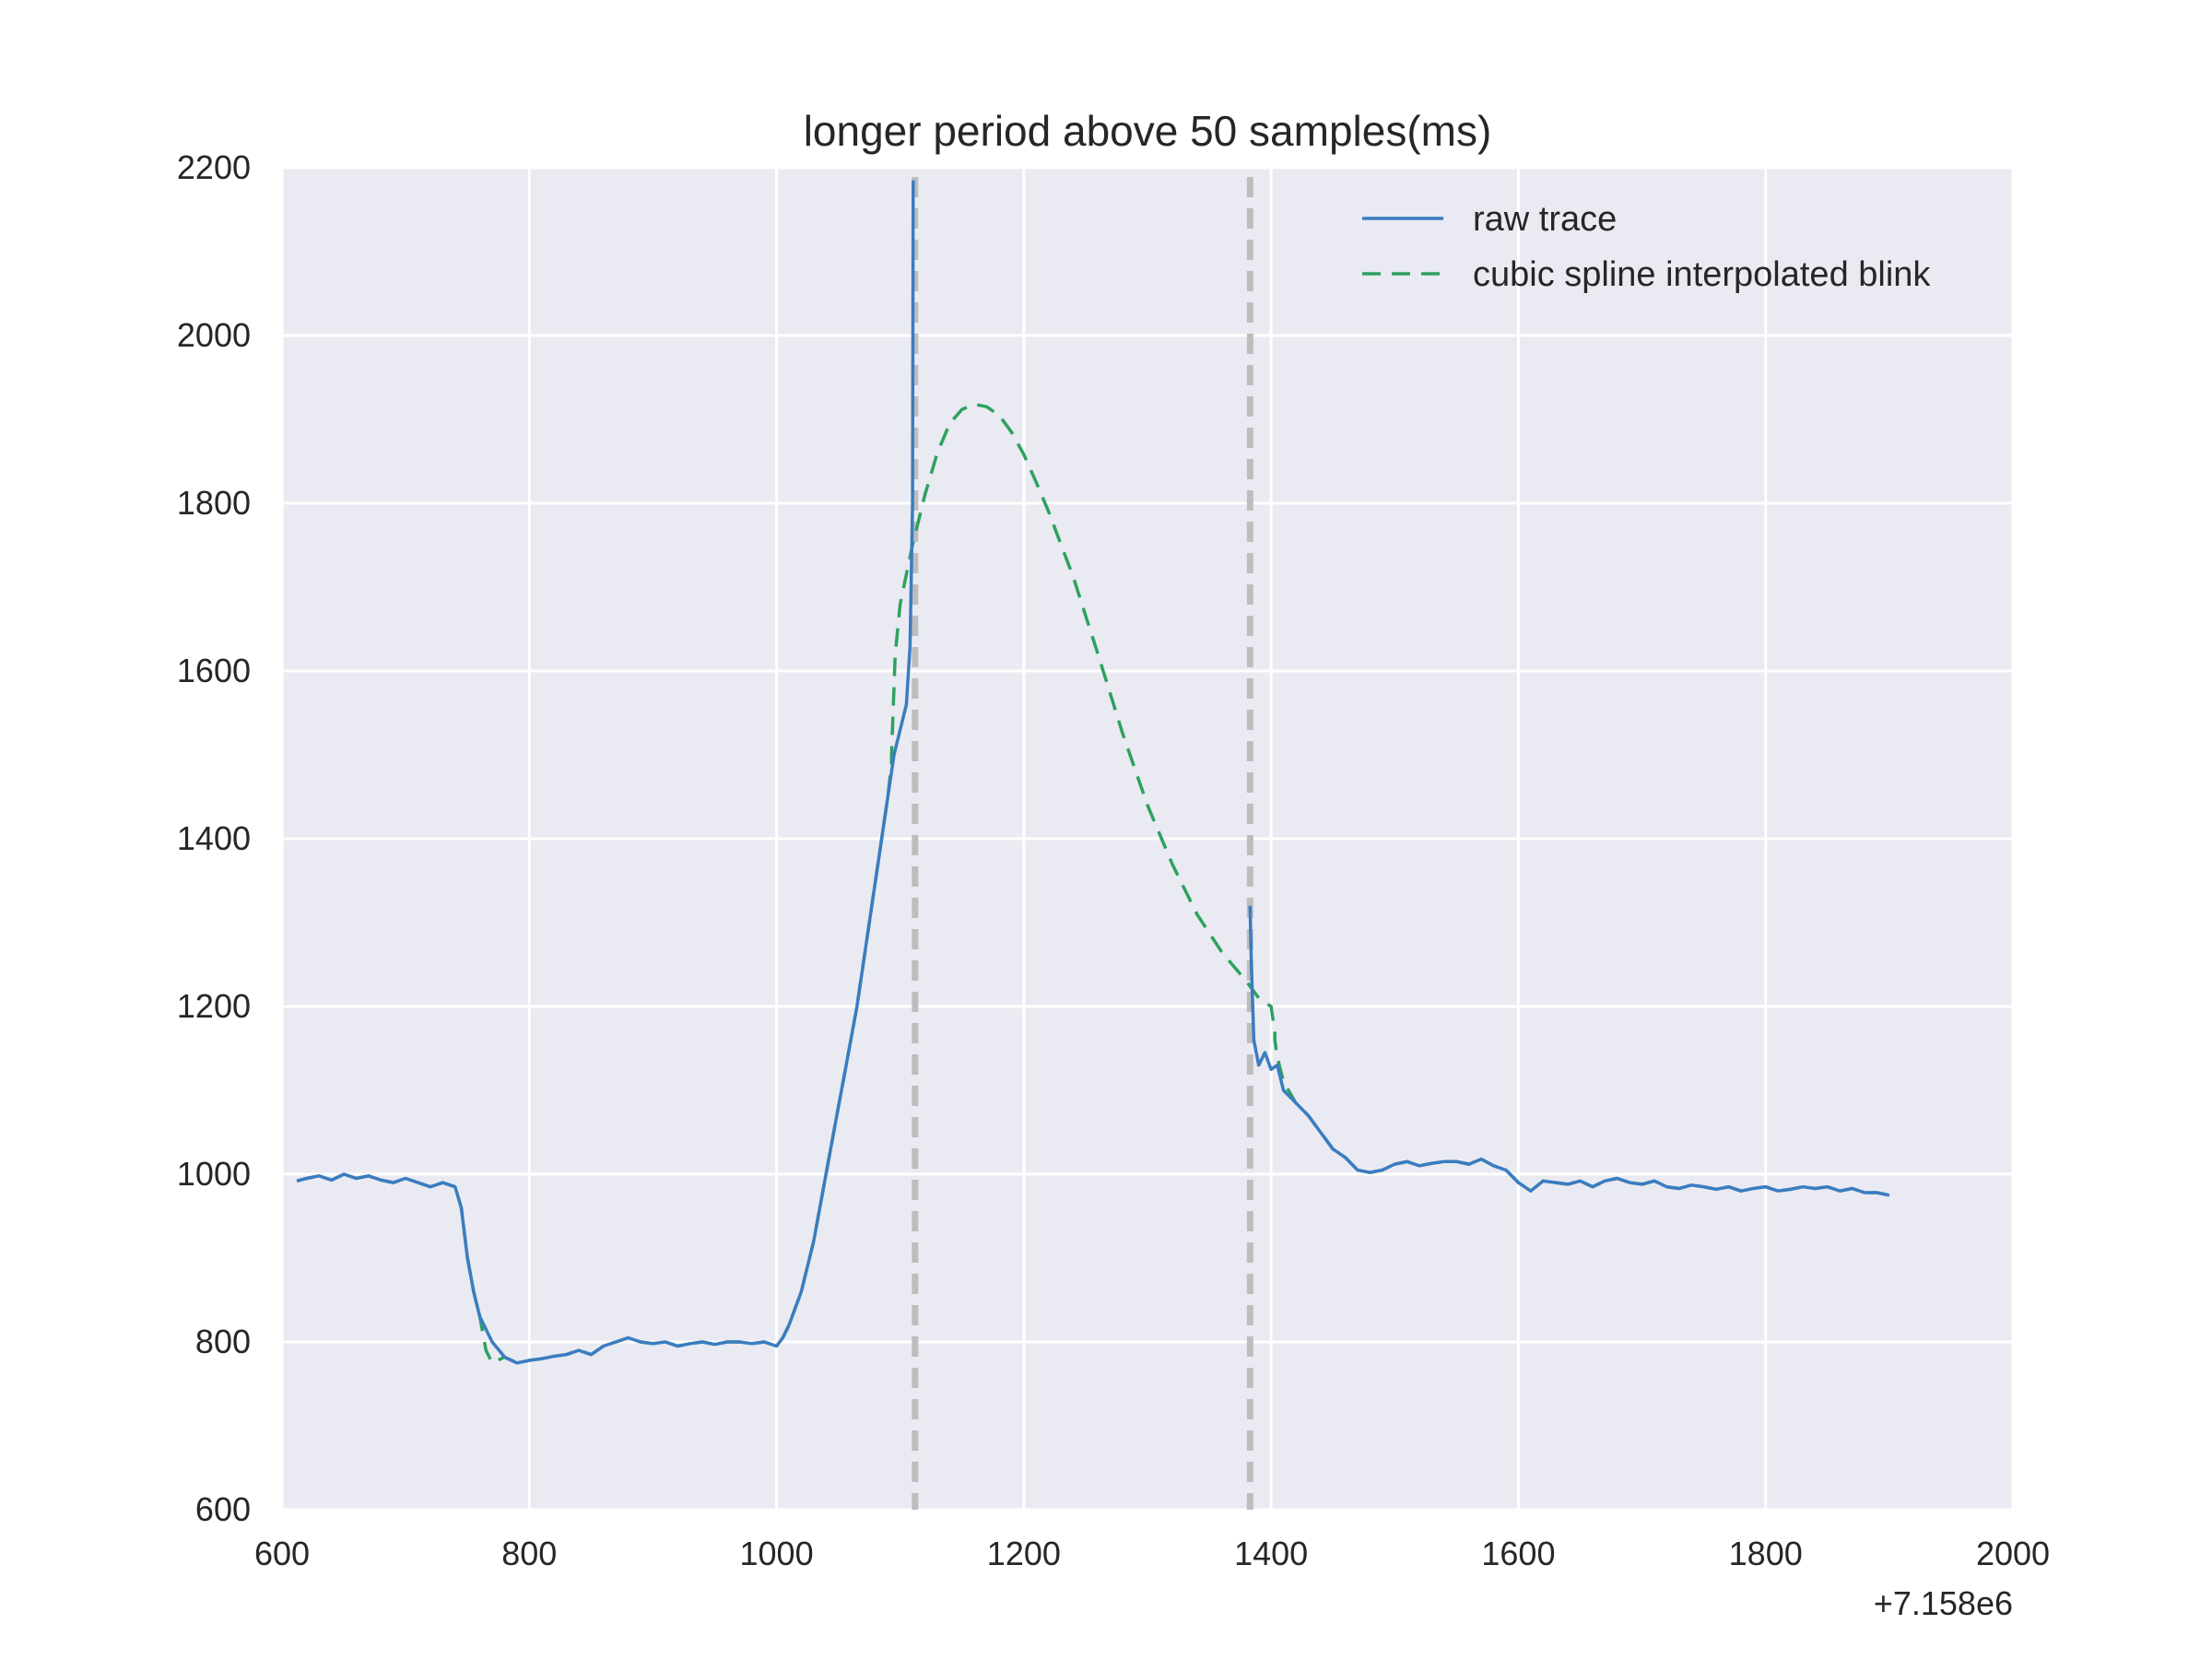 The width and height of the screenshot is (2212, 1659). I want to click on chart-title: longer period above 50 samples(ms), so click(1148, 131).